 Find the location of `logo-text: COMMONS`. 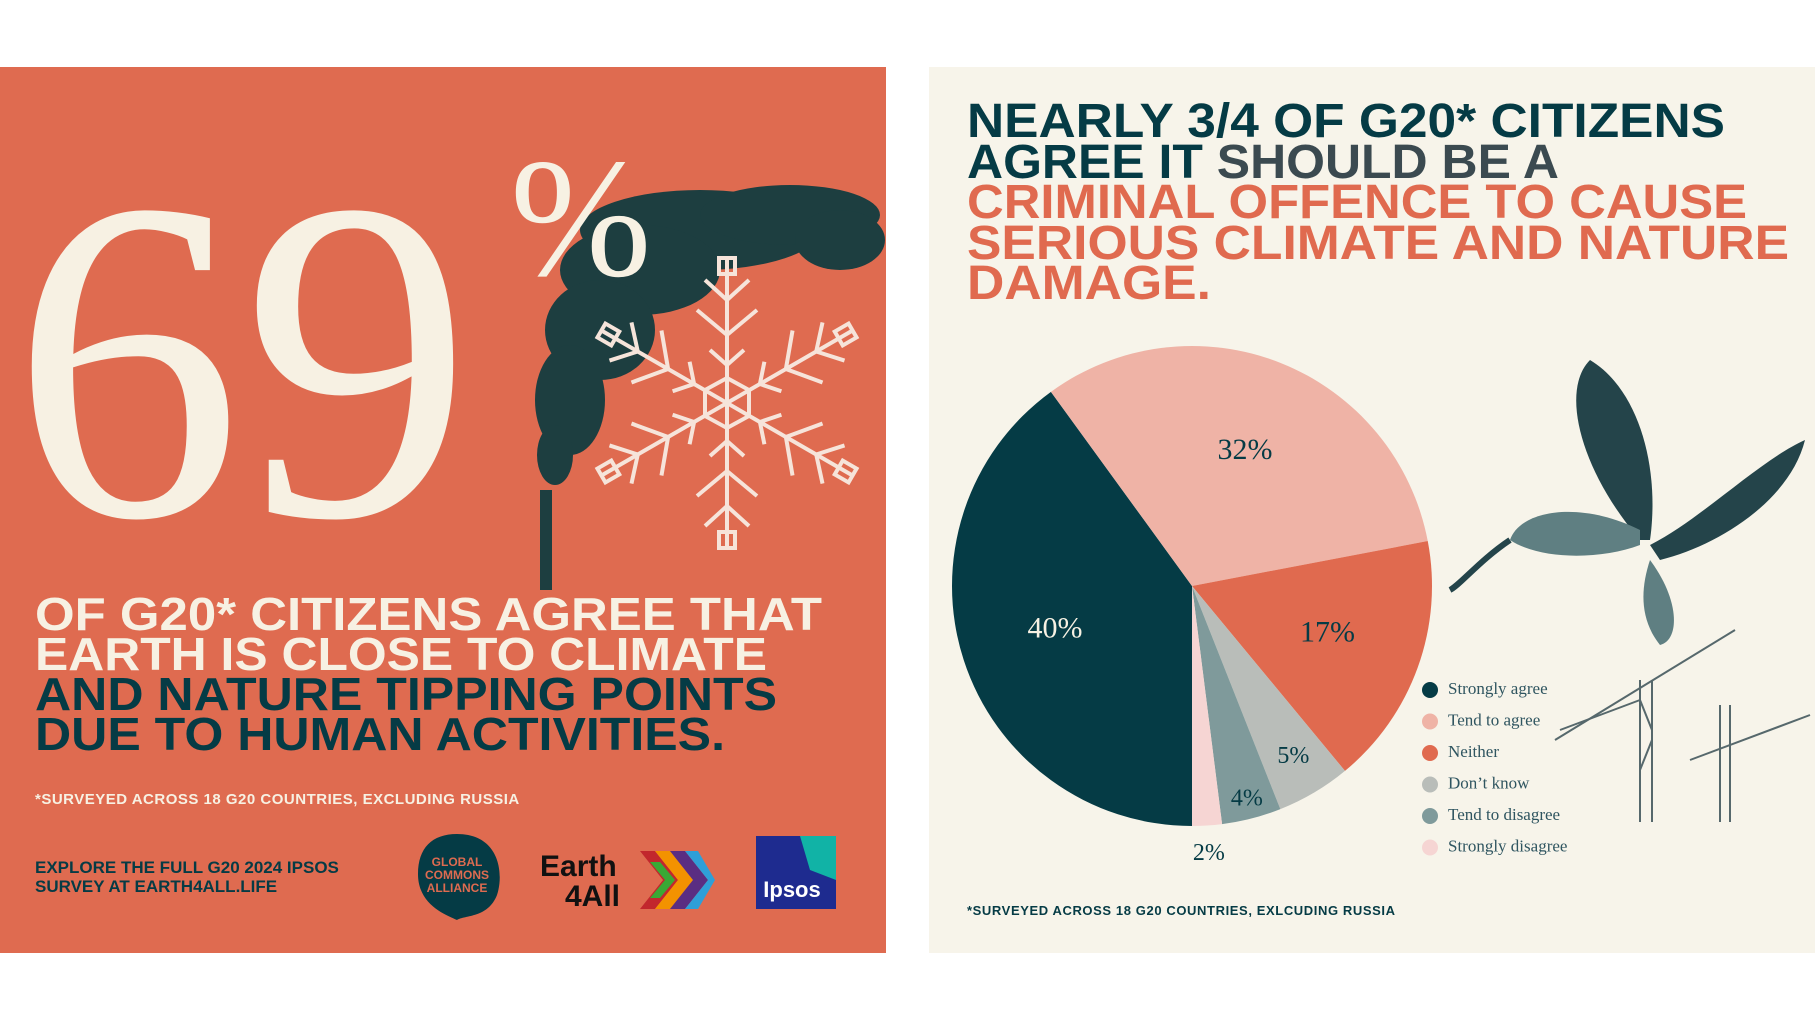

logo-text: COMMONS is located at coordinates (457, 875).